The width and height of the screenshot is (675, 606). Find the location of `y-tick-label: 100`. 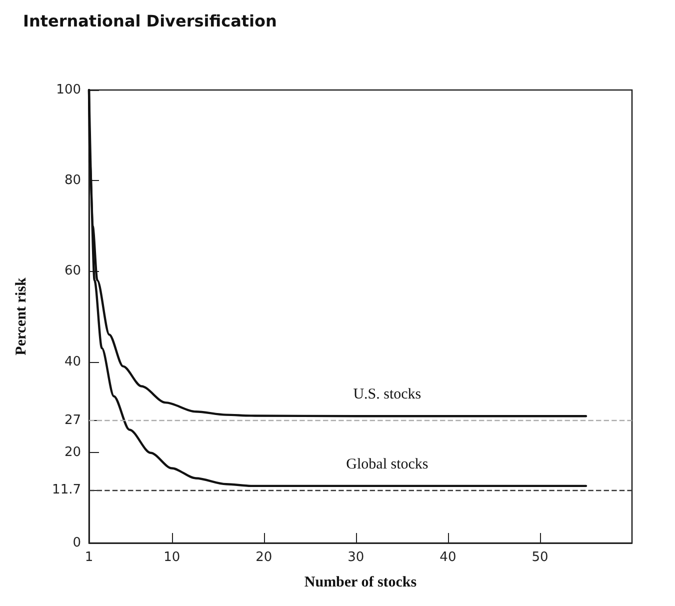

y-tick-label: 100 is located at coordinates (68, 90).